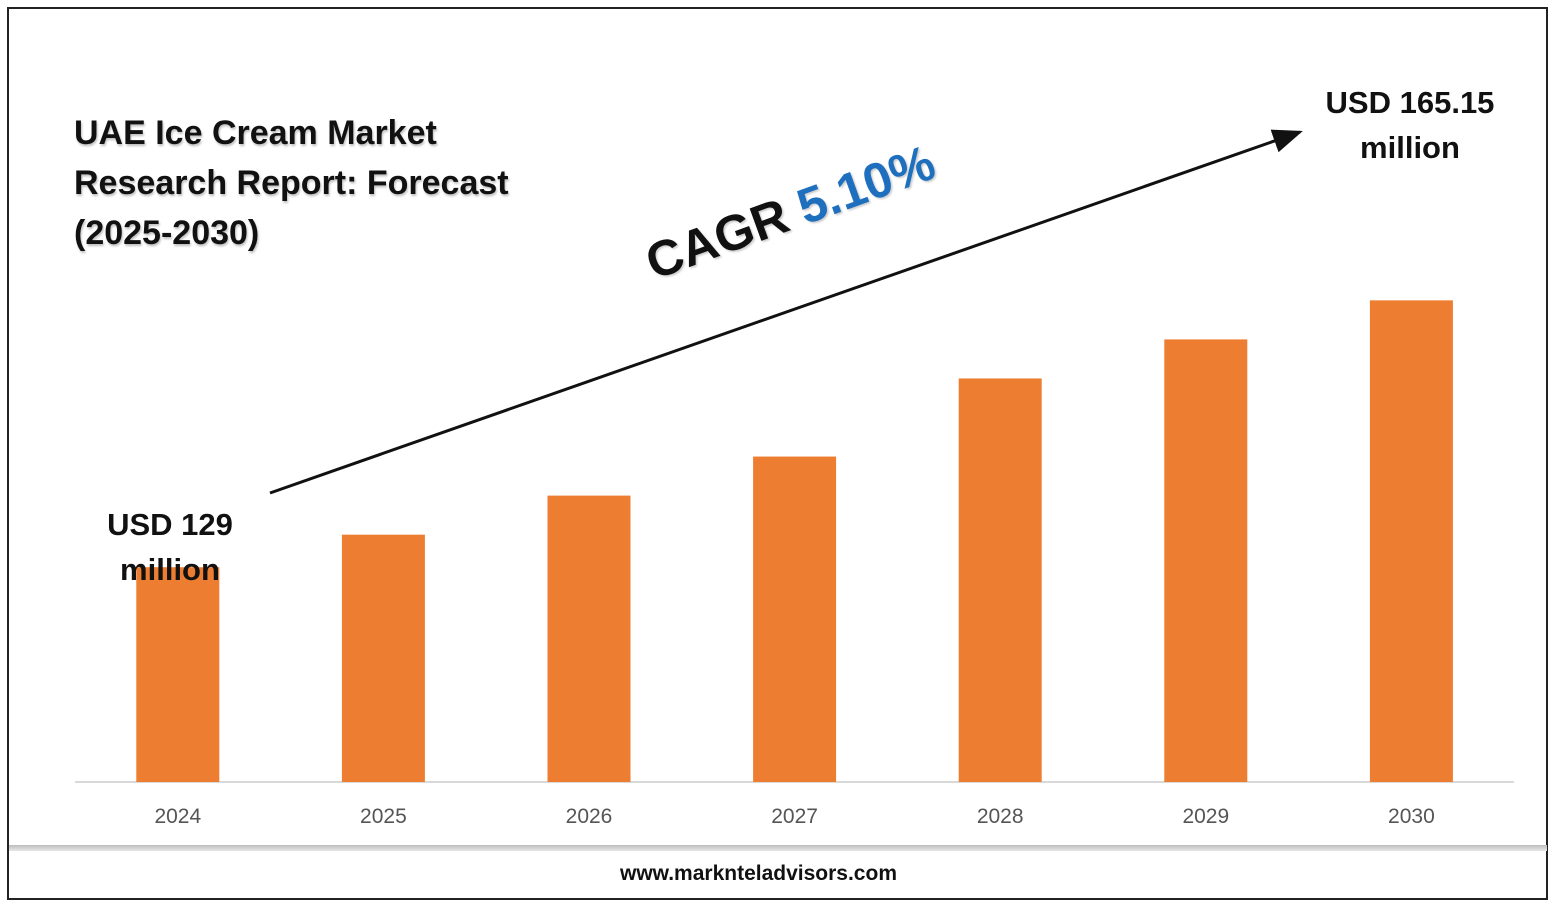  What do you see at coordinates (1206, 560) in the screenshot?
I see `bar-2029` at bounding box center [1206, 560].